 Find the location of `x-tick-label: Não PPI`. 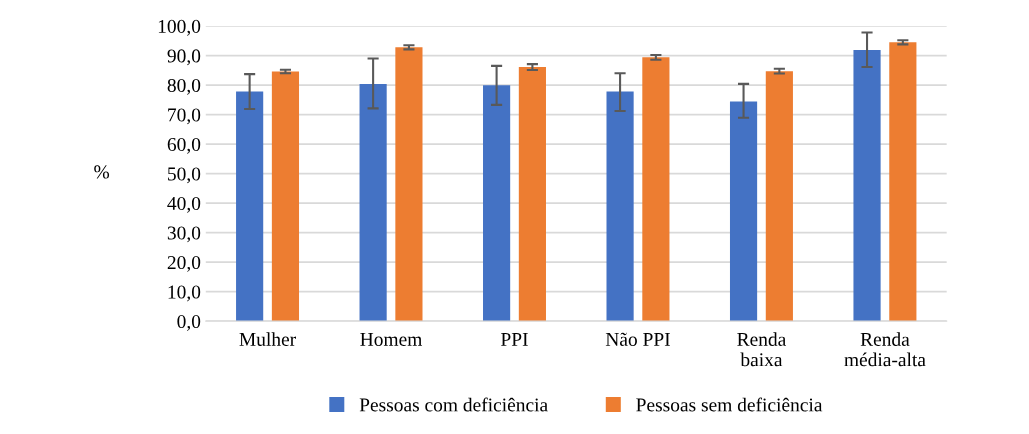

x-tick-label: Não PPI is located at coordinates (637, 339).